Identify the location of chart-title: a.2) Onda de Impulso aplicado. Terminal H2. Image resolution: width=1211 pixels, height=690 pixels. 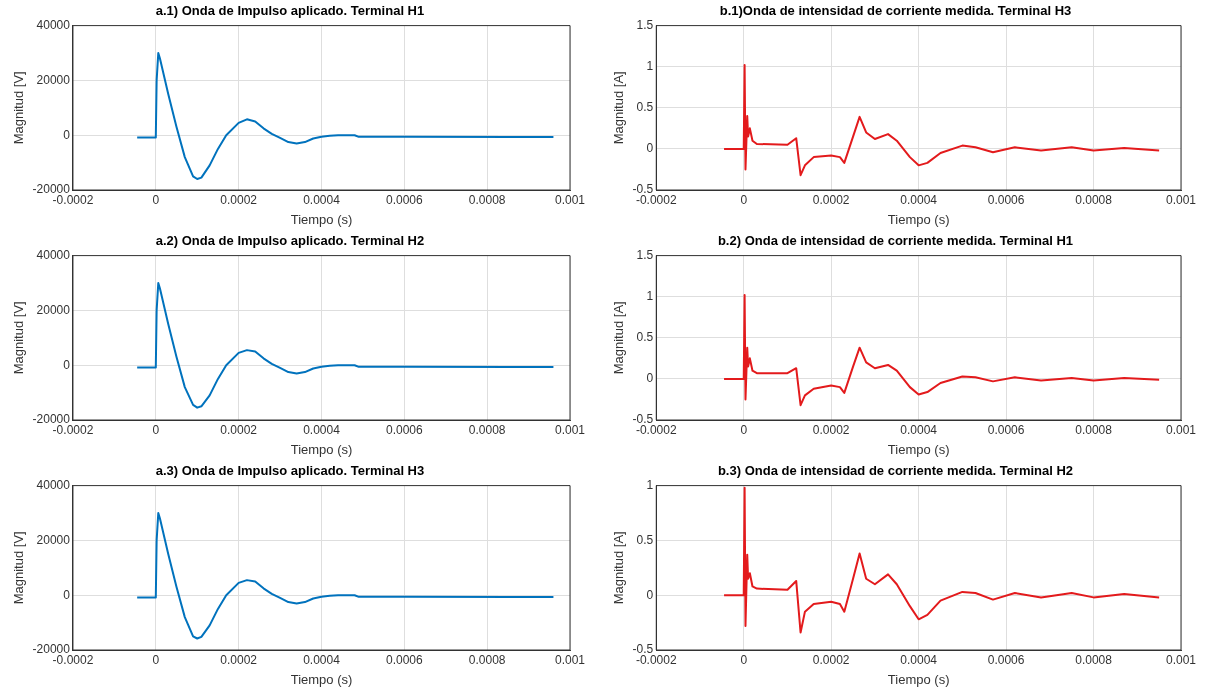
(290, 241).